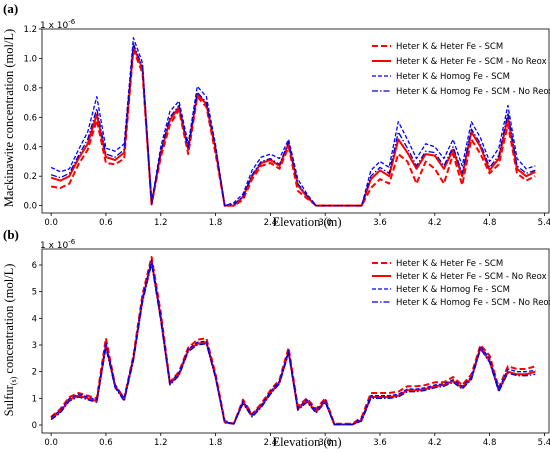 This screenshot has width=550, height=452. Describe the element at coordinates (30, 177) in the screenshot. I see `y-tick-label-a-1: 0.2` at that location.